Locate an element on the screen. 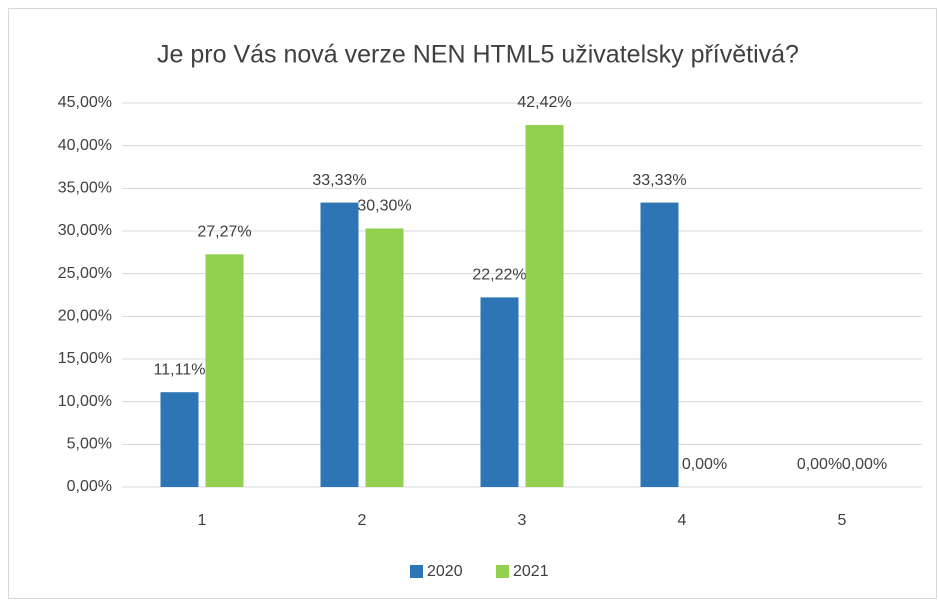 This screenshot has height=600, width=938. legend-label: 2021 is located at coordinates (531, 571).